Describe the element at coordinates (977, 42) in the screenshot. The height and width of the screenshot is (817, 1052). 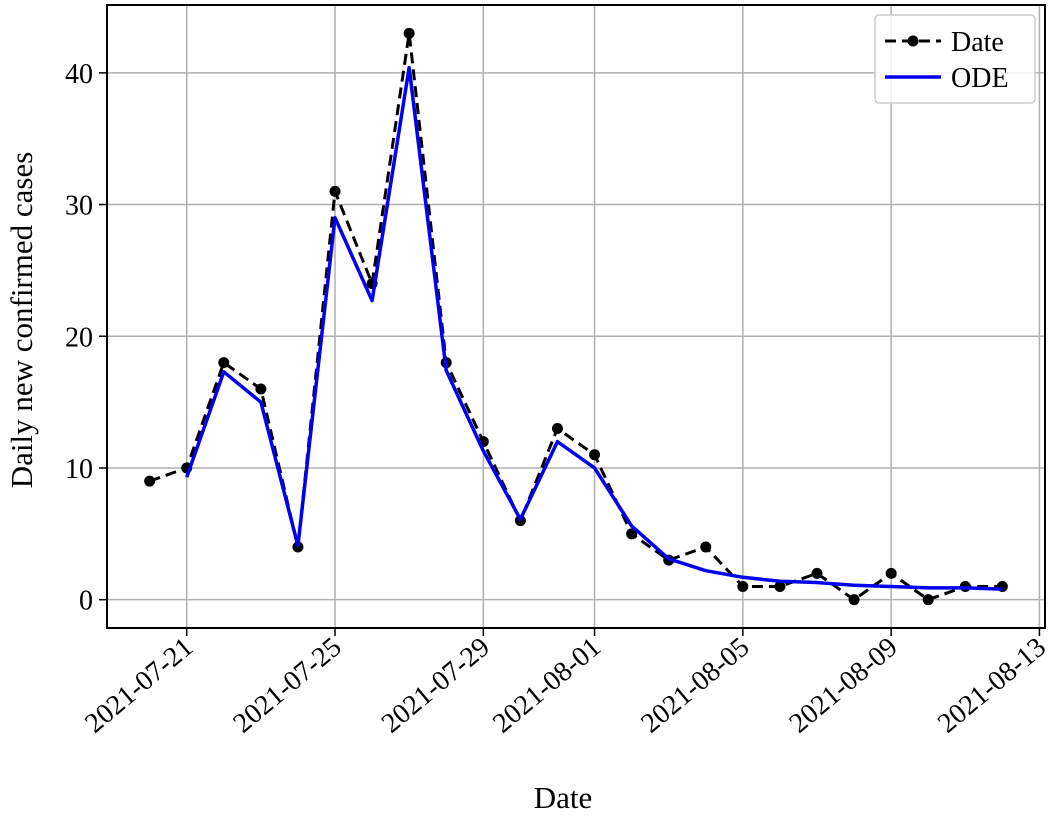
I see `legend-label: Date` at that location.